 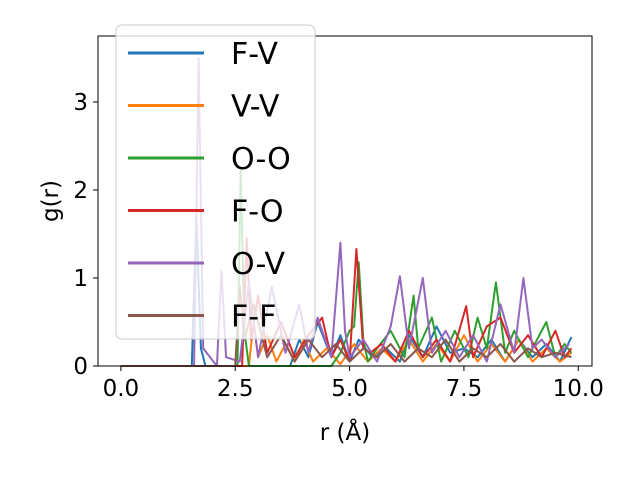 I want to click on y-ticks: 0 1 2 3, so click(x=85, y=235).